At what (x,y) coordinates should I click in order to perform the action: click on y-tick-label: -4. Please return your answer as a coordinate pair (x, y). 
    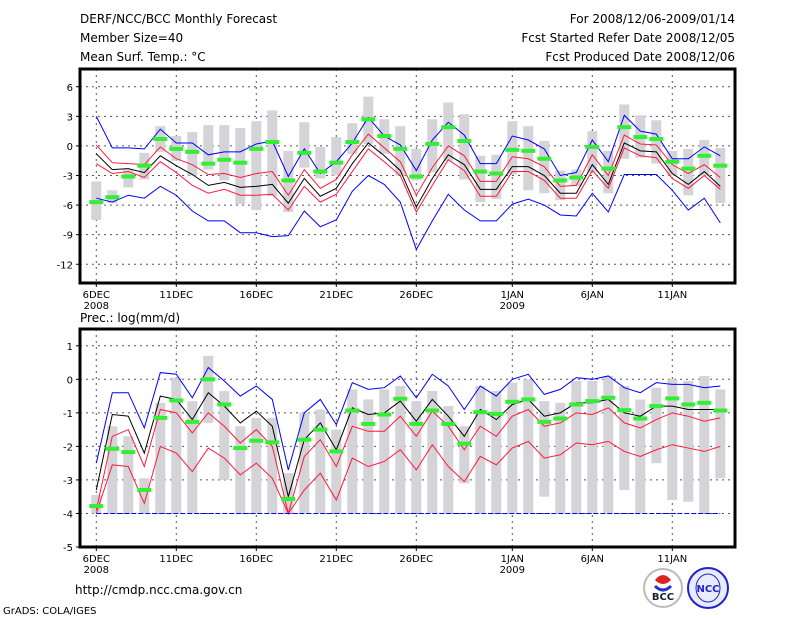
    Looking at the image, I should click on (68, 514).